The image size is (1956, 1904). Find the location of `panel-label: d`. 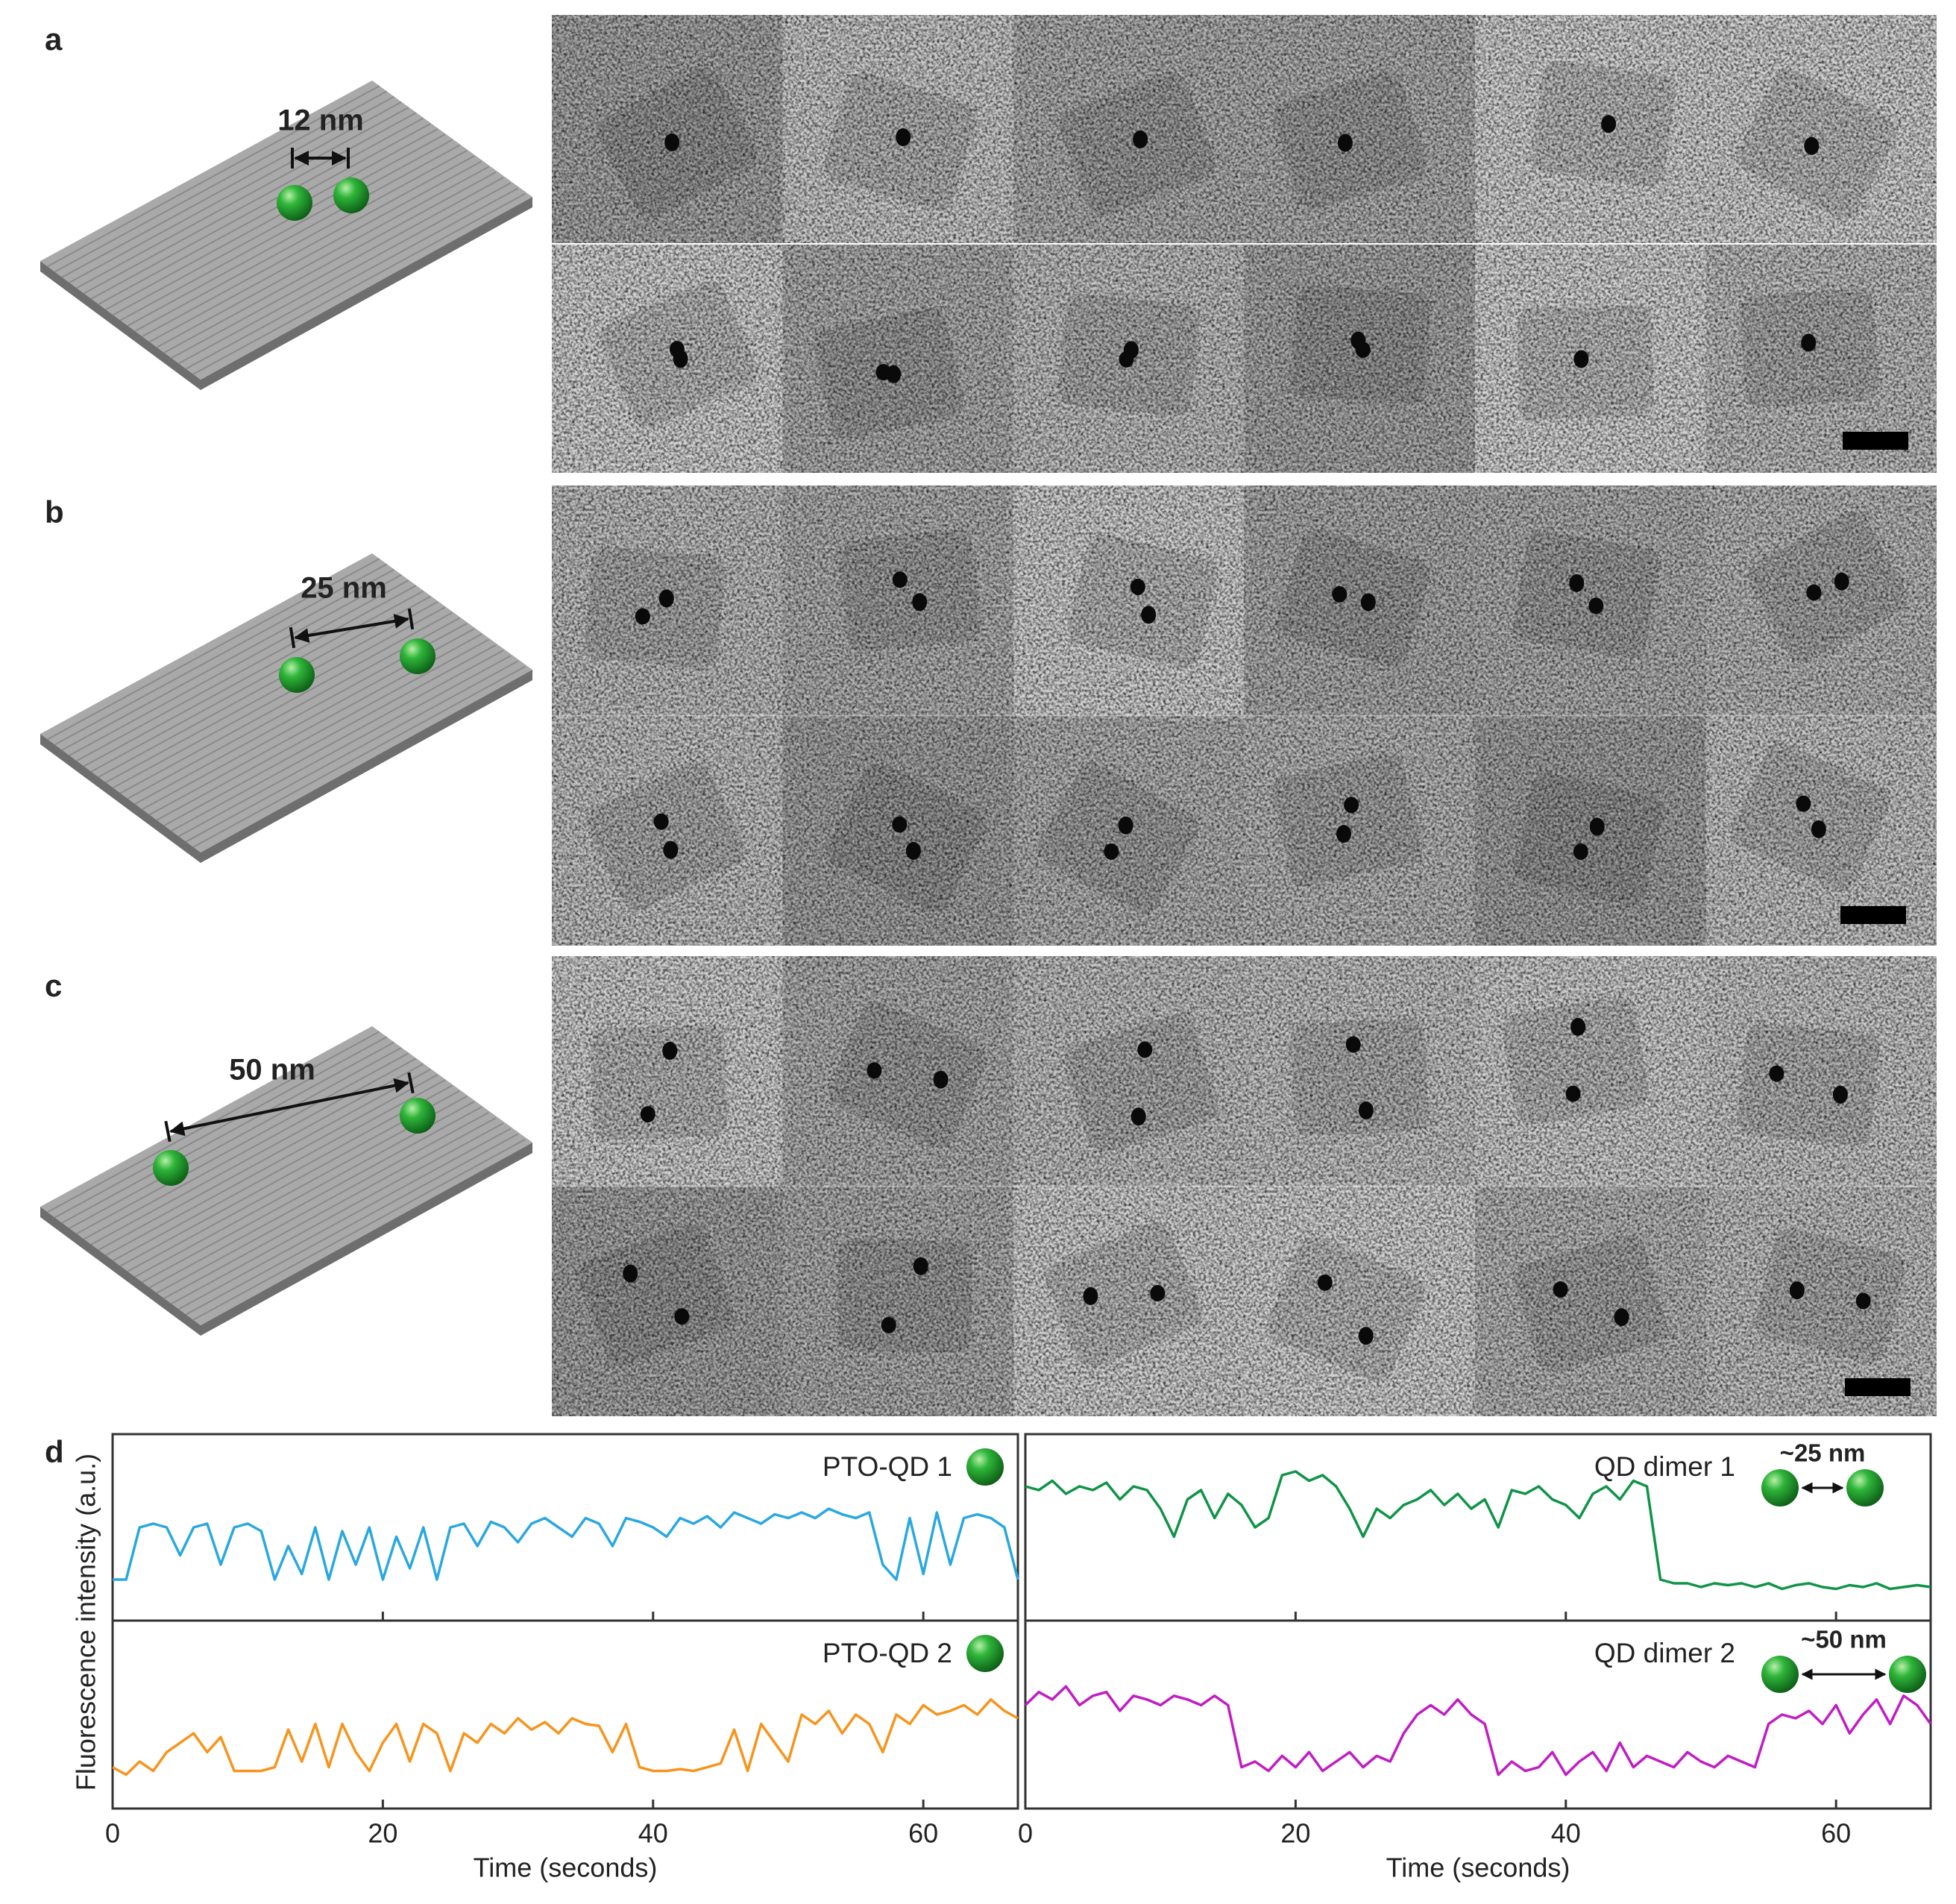

panel-label: d is located at coordinates (54, 1451).